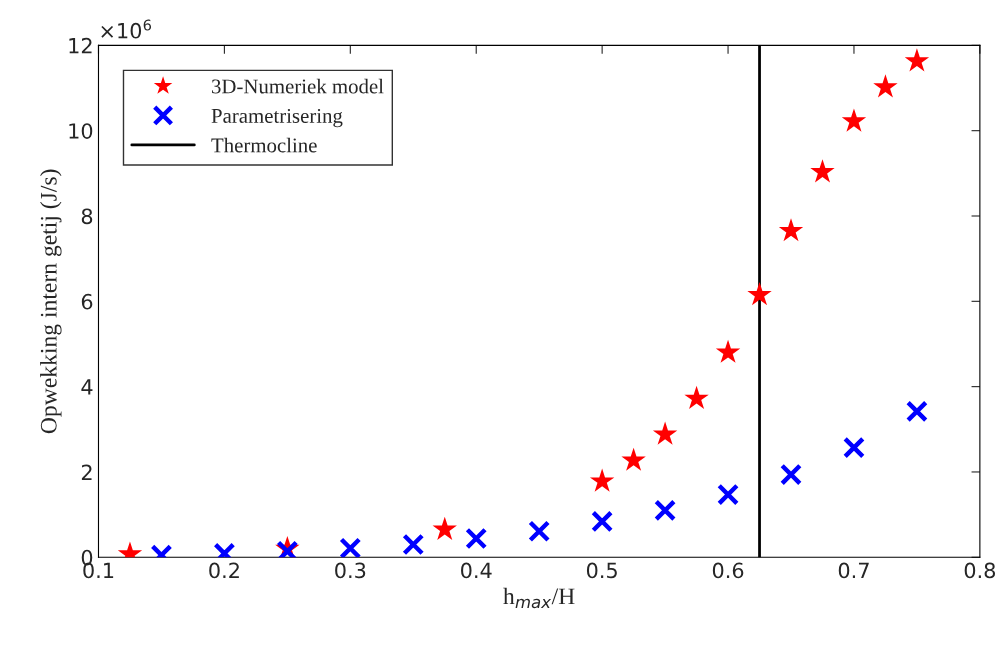 The height and width of the screenshot is (648, 1005). I want to click on x-tick-label: 0.6, so click(728, 570).